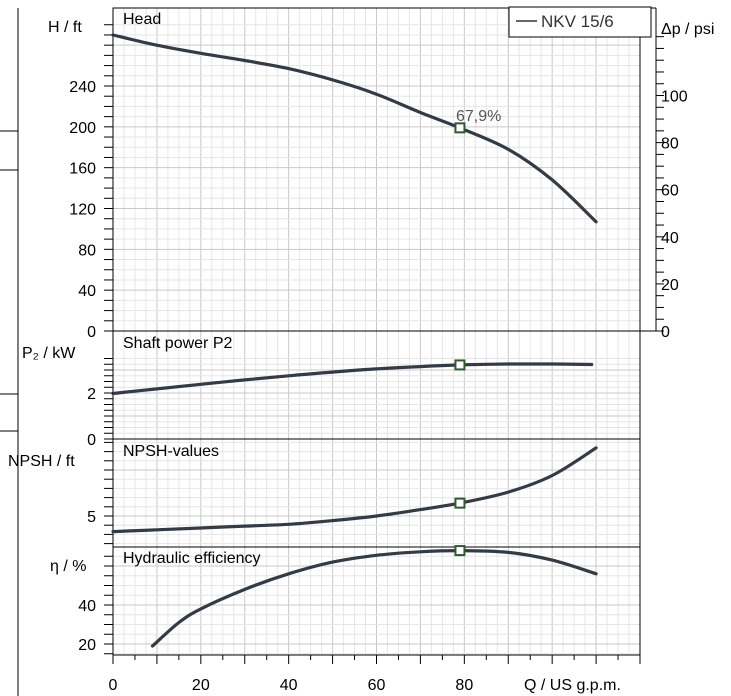 The height and width of the screenshot is (696, 731). Describe the element at coordinates (142, 19) in the screenshot. I see `head-panel-title: Head` at that location.